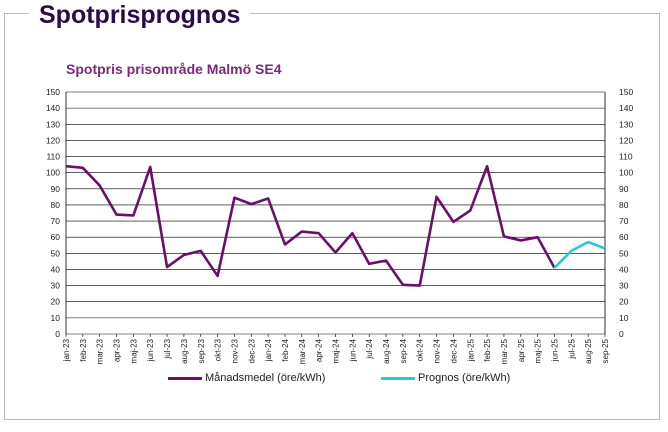 The height and width of the screenshot is (432, 668). What do you see at coordinates (605, 350) in the screenshot?
I see `x-tick-label: sep-25` at bounding box center [605, 350].